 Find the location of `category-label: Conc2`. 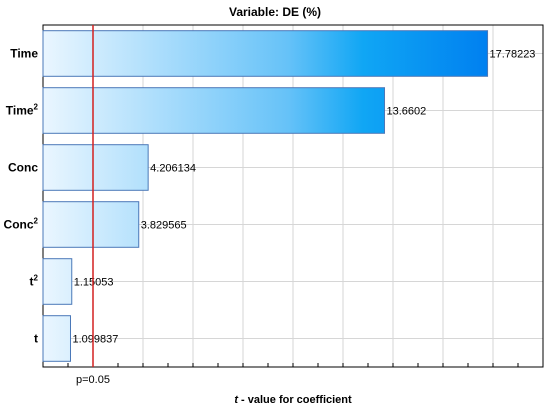

category-label: Conc2 is located at coordinates (21, 224).